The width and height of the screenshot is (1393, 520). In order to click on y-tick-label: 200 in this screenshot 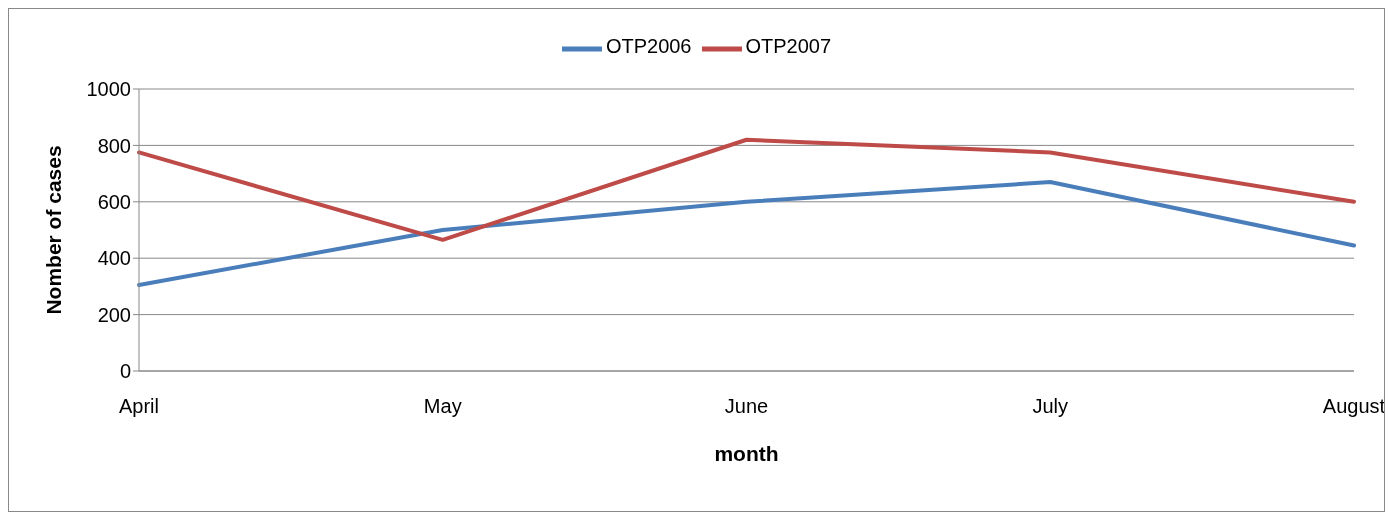, I will do `click(114, 314)`.